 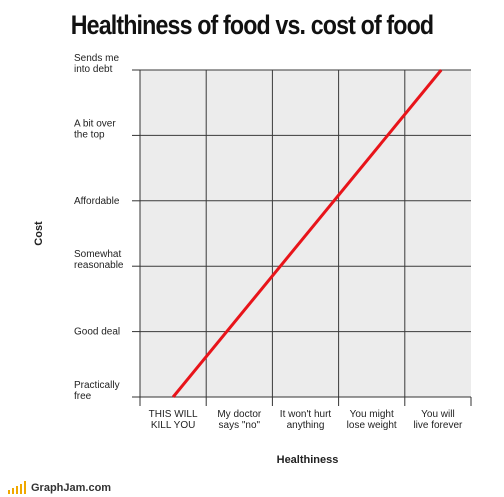 I want to click on y-axis-label: Cost, so click(x=39, y=233).